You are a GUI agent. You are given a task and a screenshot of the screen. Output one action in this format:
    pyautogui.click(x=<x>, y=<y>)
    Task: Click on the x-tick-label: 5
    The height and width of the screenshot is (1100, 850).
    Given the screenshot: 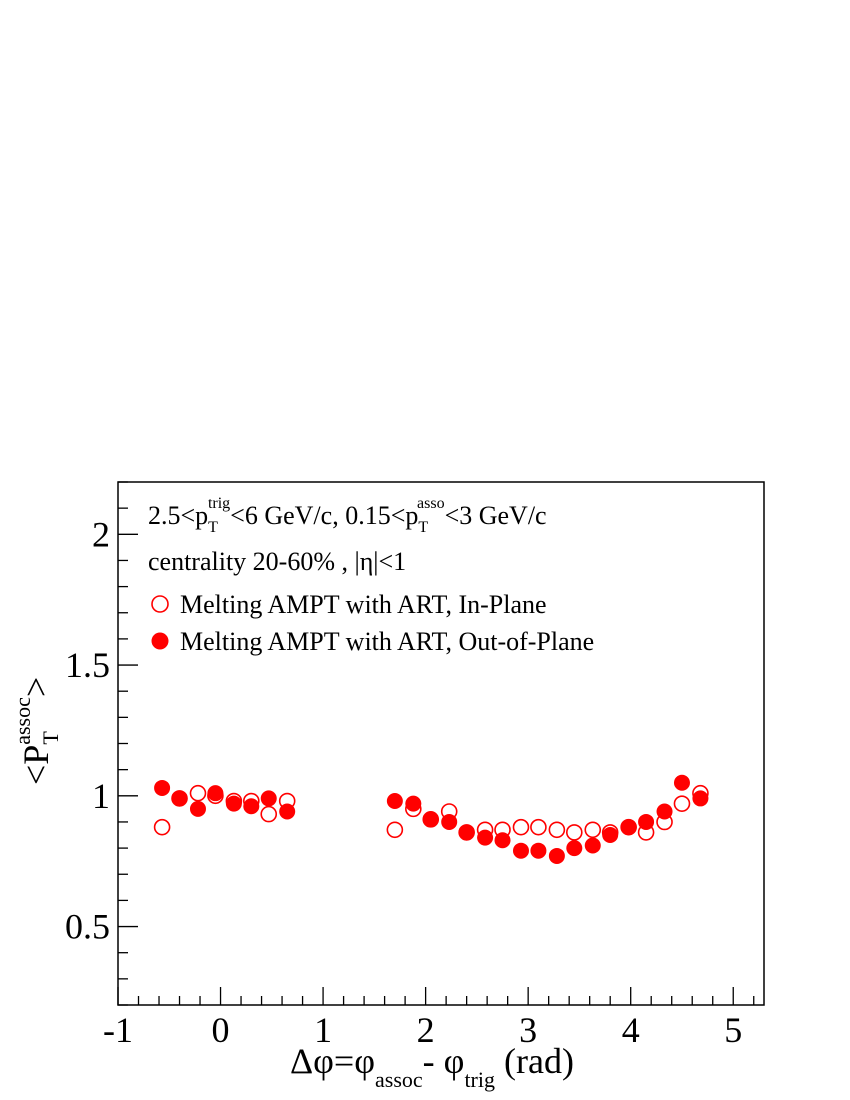 What is the action you would take?
    pyautogui.click(x=733, y=1030)
    